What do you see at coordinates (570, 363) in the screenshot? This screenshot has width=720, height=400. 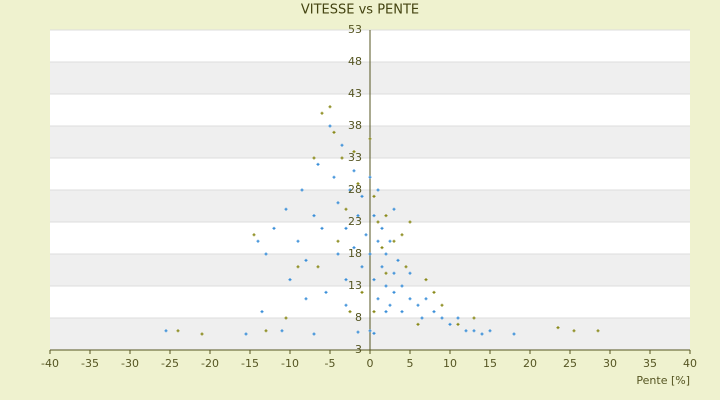 I see `x-tick-label: 25` at bounding box center [570, 363].